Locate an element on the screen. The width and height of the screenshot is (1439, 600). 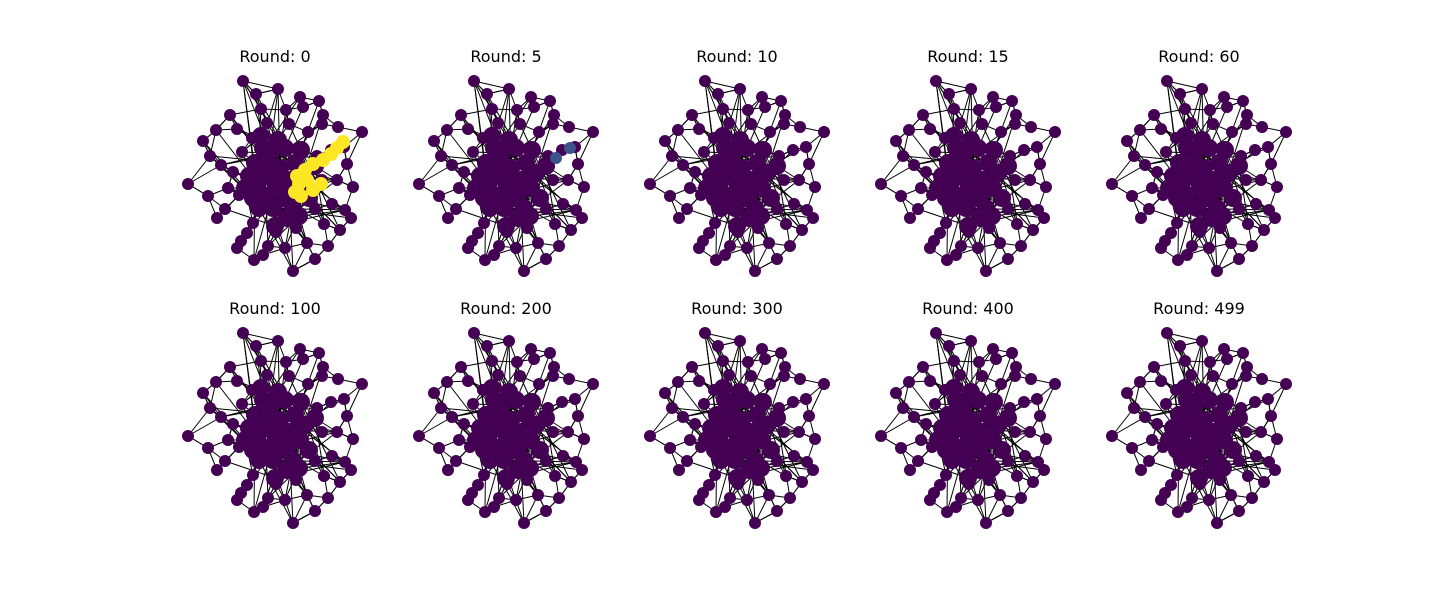
node-hot is located at coordinates (321, 184).